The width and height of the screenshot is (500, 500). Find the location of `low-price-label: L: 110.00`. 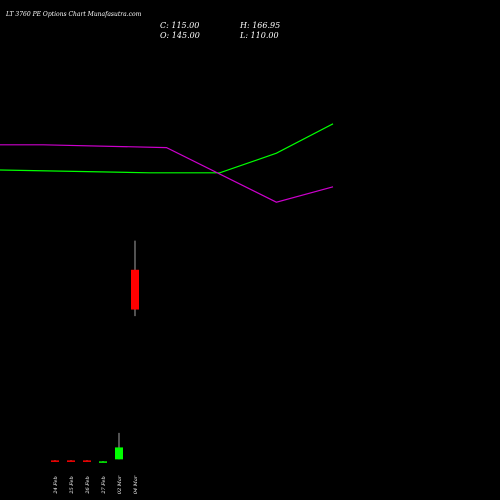

low-price-label: L: 110.00 is located at coordinates (259, 35).